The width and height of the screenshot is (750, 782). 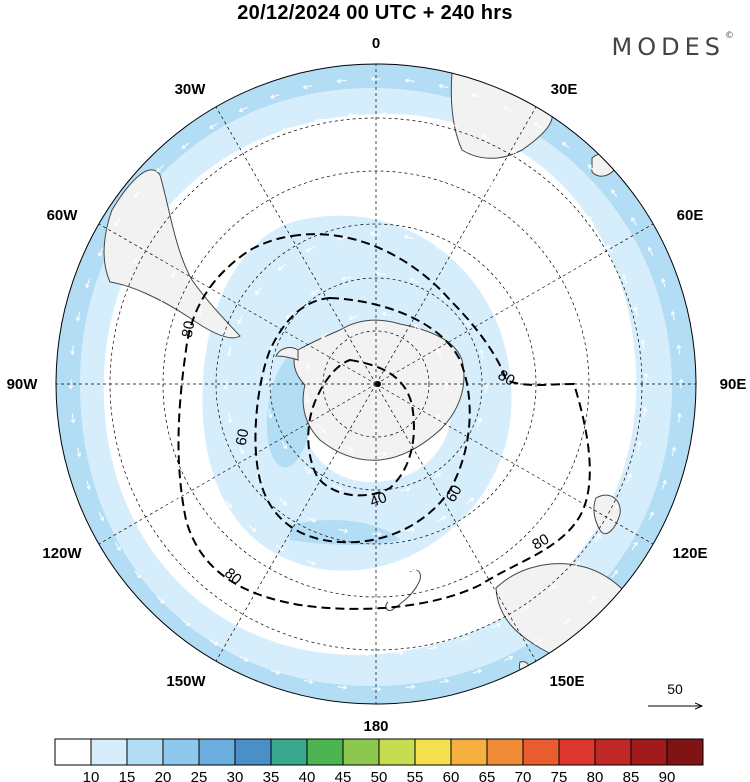 What do you see at coordinates (287, 354) in the screenshot?
I see `land-antarctic-peninsula` at bounding box center [287, 354].